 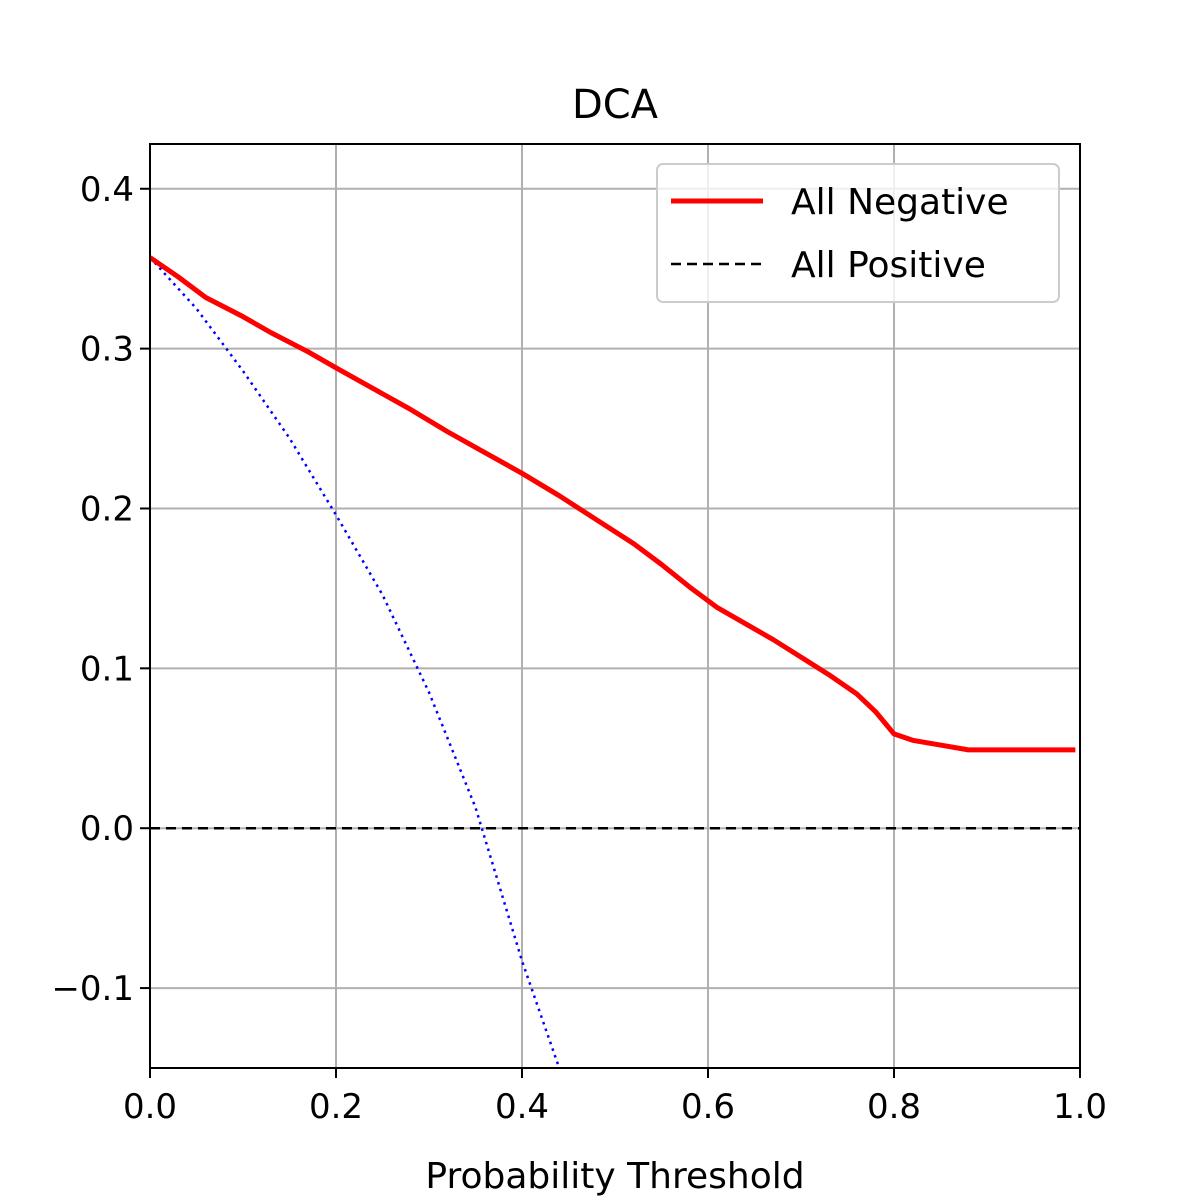 I want to click on y-tick-label: 0.1, so click(x=107, y=669).